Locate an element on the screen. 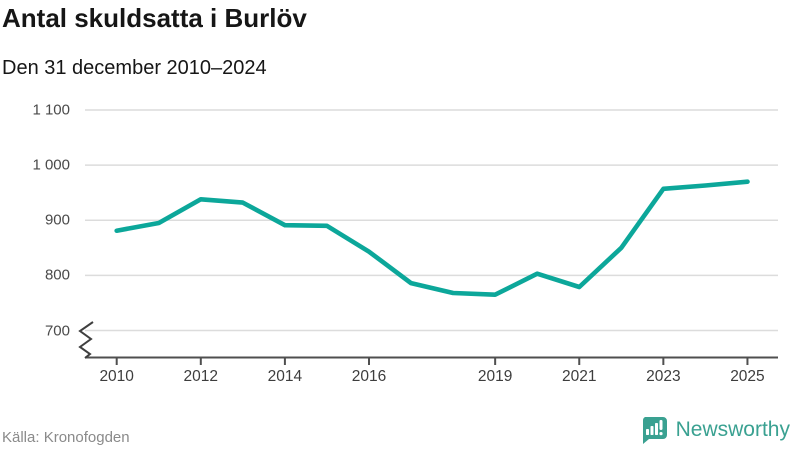 The height and width of the screenshot is (450, 800). x-axis-tick-label: 2012 is located at coordinates (201, 376).